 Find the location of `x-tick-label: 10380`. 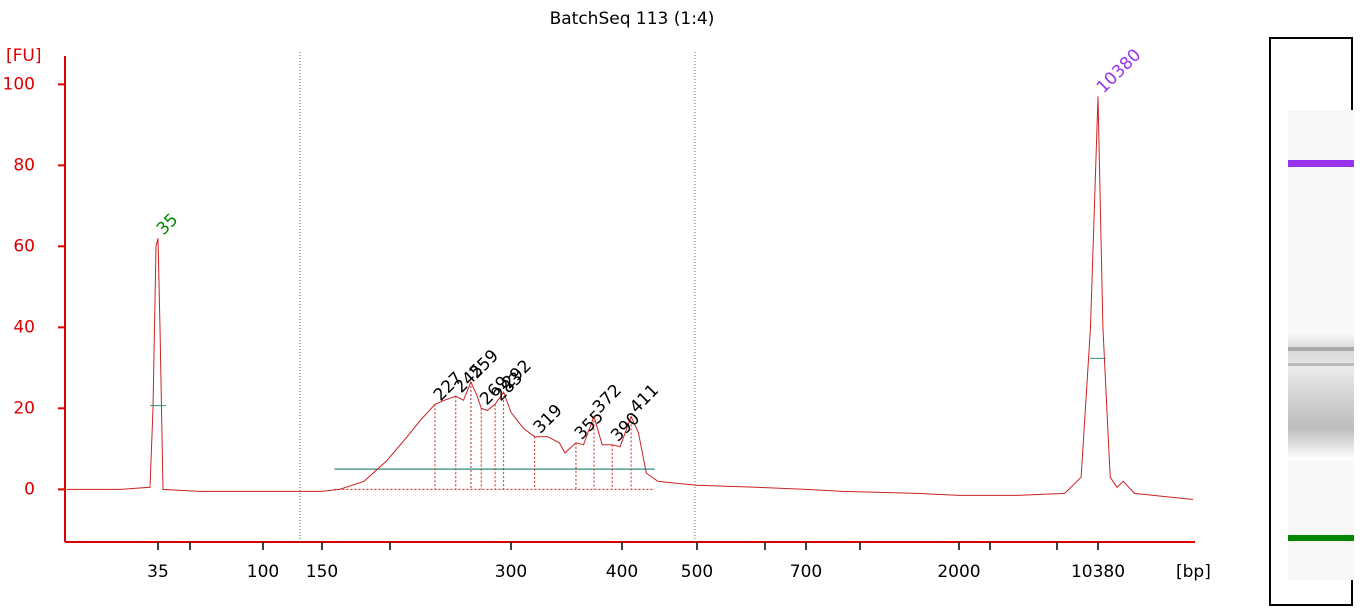

x-tick-label: 10380 is located at coordinates (1098, 572).